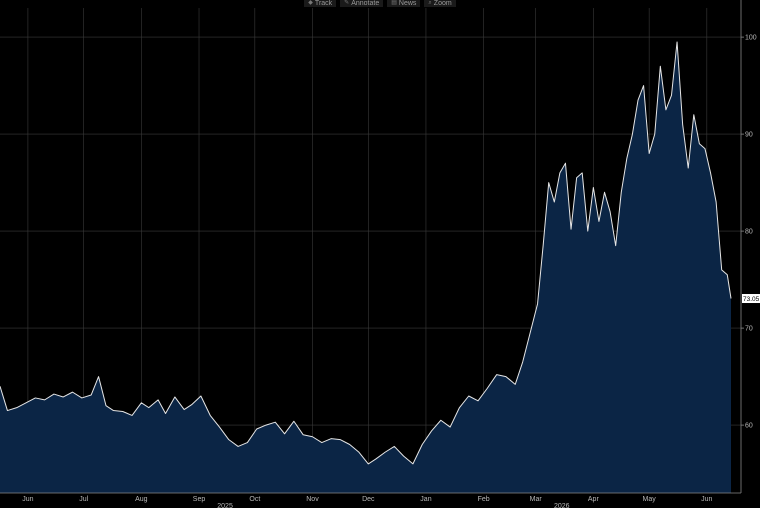 Image resolution: width=760 pixels, height=508 pixels. Describe the element at coordinates (394, 3) in the screenshot. I see `news-icon: ▤` at that location.